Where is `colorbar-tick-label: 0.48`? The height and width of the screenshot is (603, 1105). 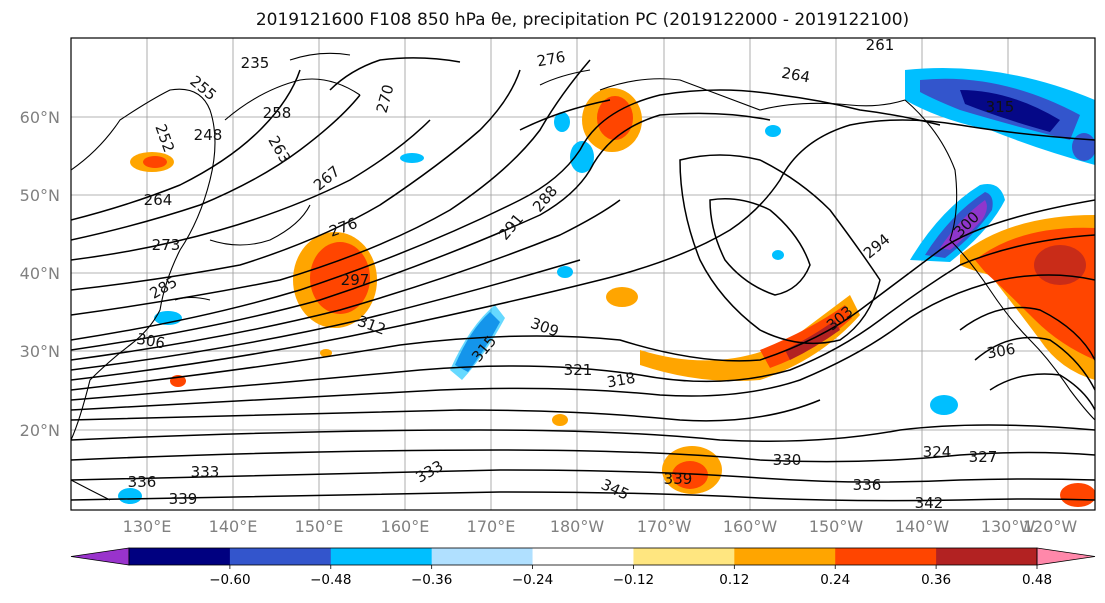 colorbar-tick-label: 0.48 is located at coordinates (1037, 580).